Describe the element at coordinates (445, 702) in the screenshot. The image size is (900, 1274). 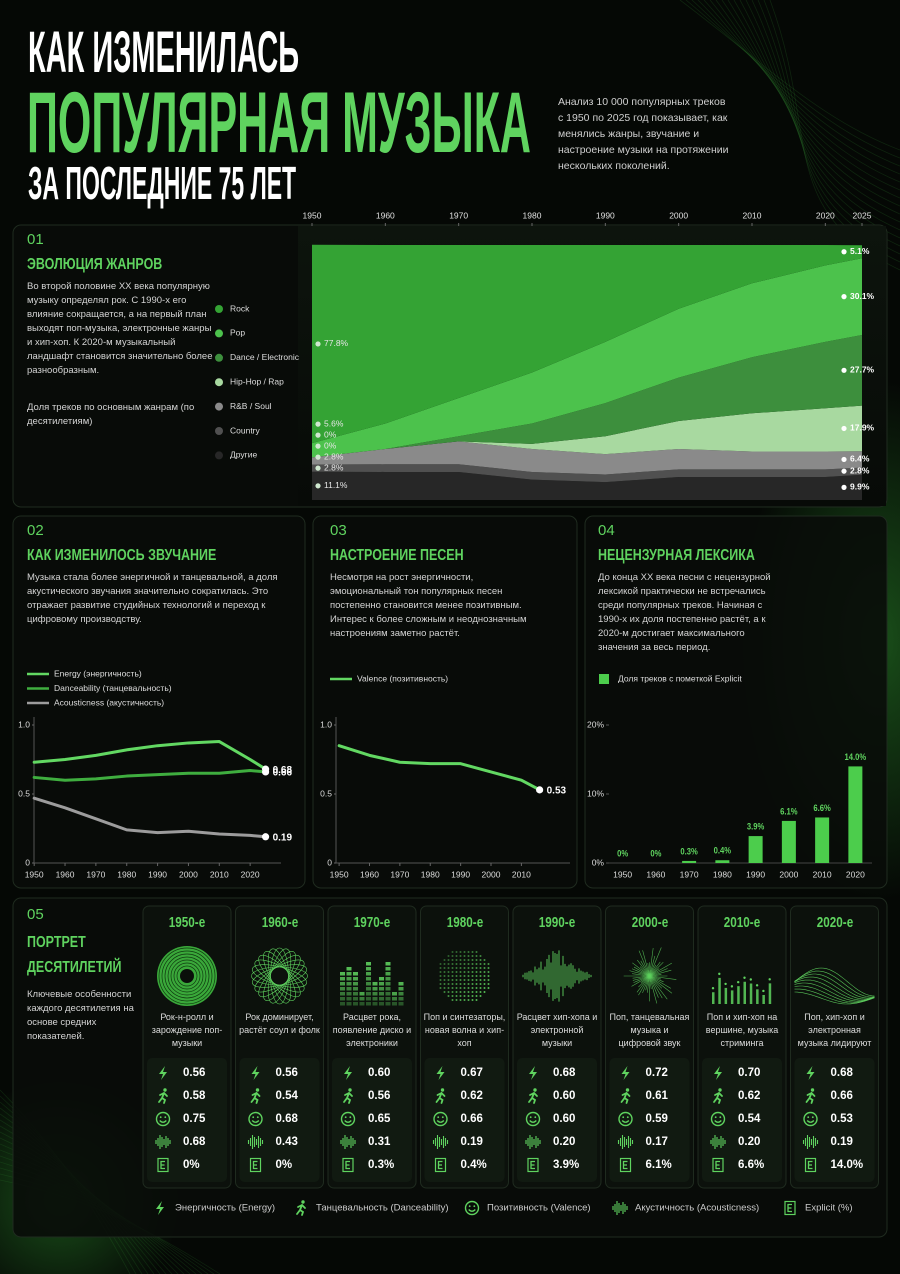
I see `panel` at that location.